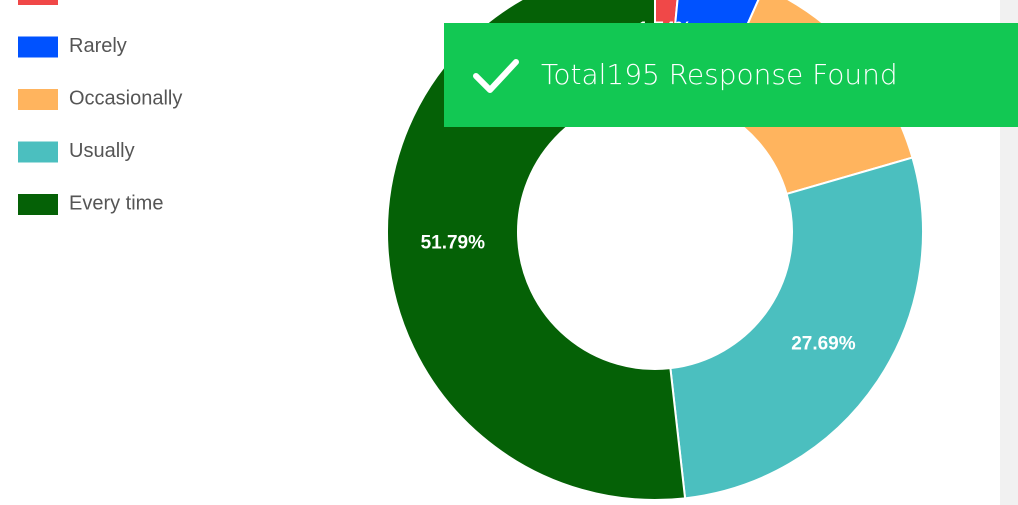 The height and width of the screenshot is (505, 1018). What do you see at coordinates (116, 203) in the screenshot?
I see `legend-label: Every time` at bounding box center [116, 203].